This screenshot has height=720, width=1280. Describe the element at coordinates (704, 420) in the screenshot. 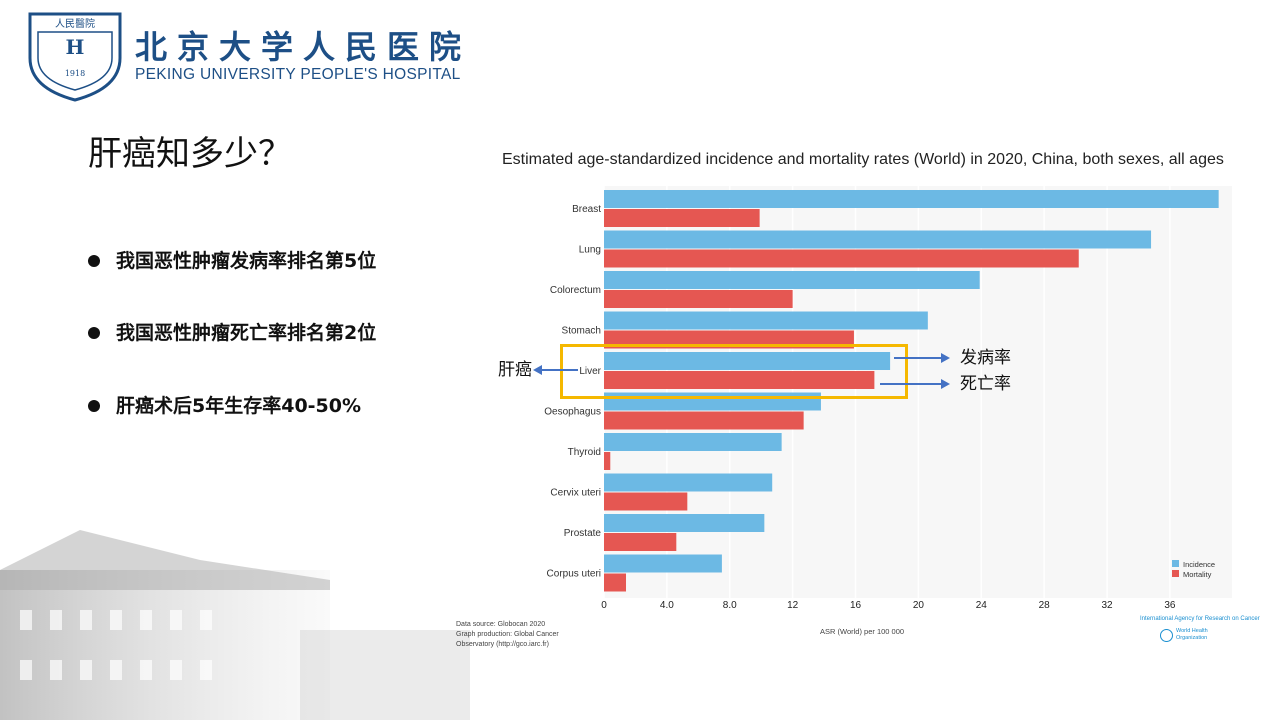

I see `bar-mortality-oesophagus` at that location.